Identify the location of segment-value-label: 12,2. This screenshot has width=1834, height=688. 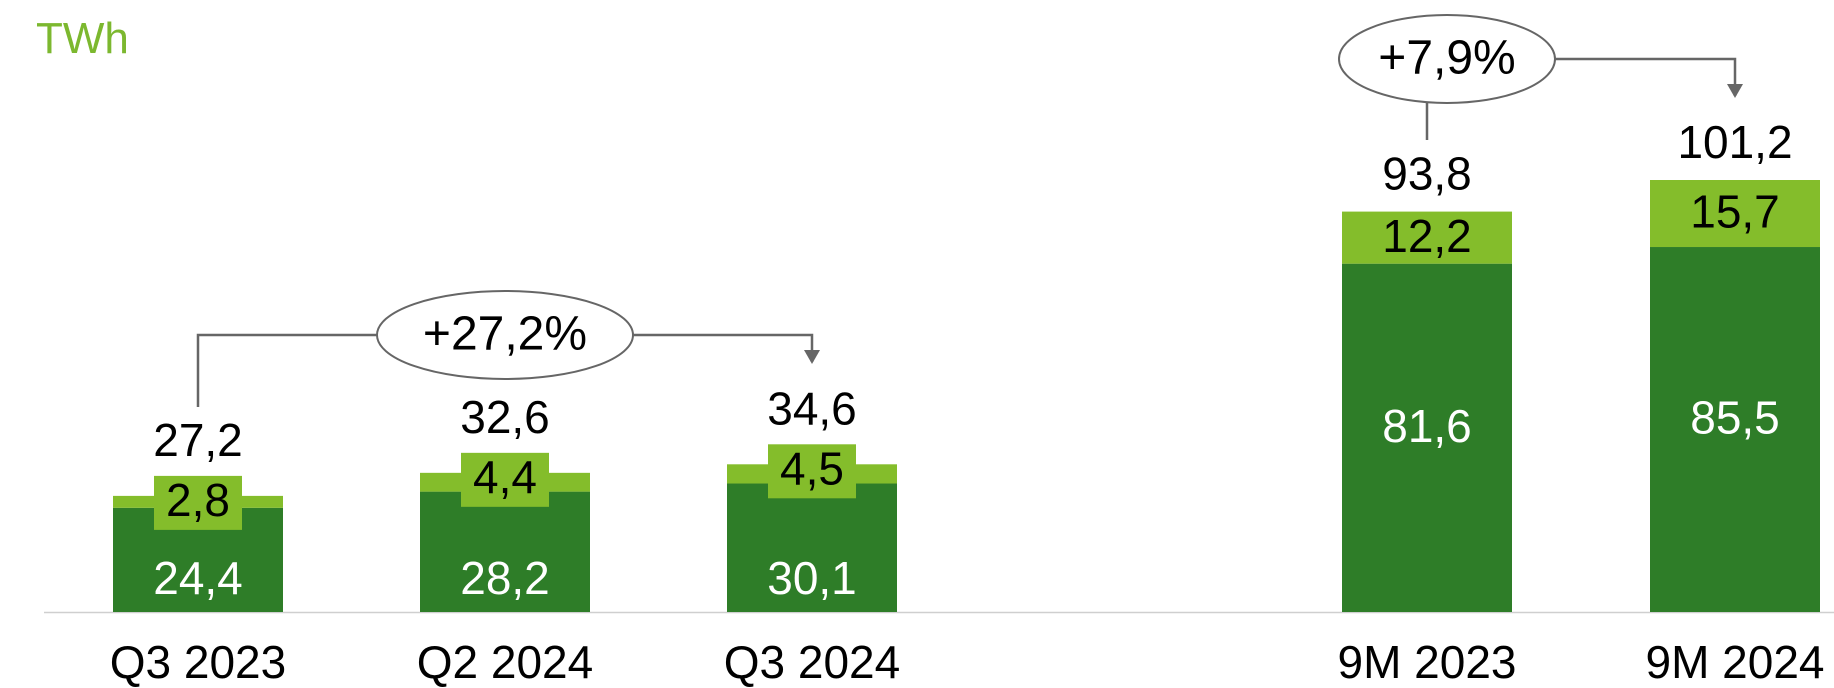
(1427, 236).